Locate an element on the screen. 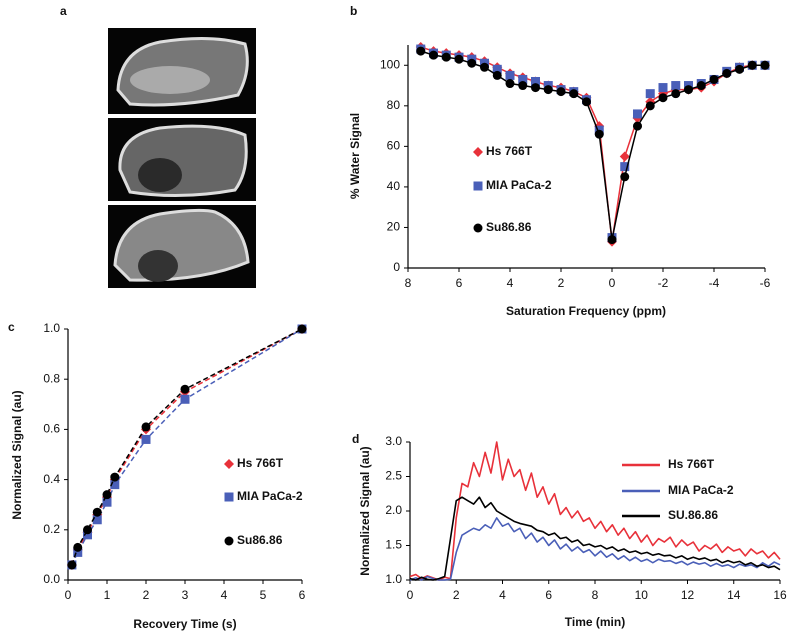 Image resolution: width=800 pixels, height=642 pixels. y-tick-label: 0.6 is located at coordinates (51, 429).